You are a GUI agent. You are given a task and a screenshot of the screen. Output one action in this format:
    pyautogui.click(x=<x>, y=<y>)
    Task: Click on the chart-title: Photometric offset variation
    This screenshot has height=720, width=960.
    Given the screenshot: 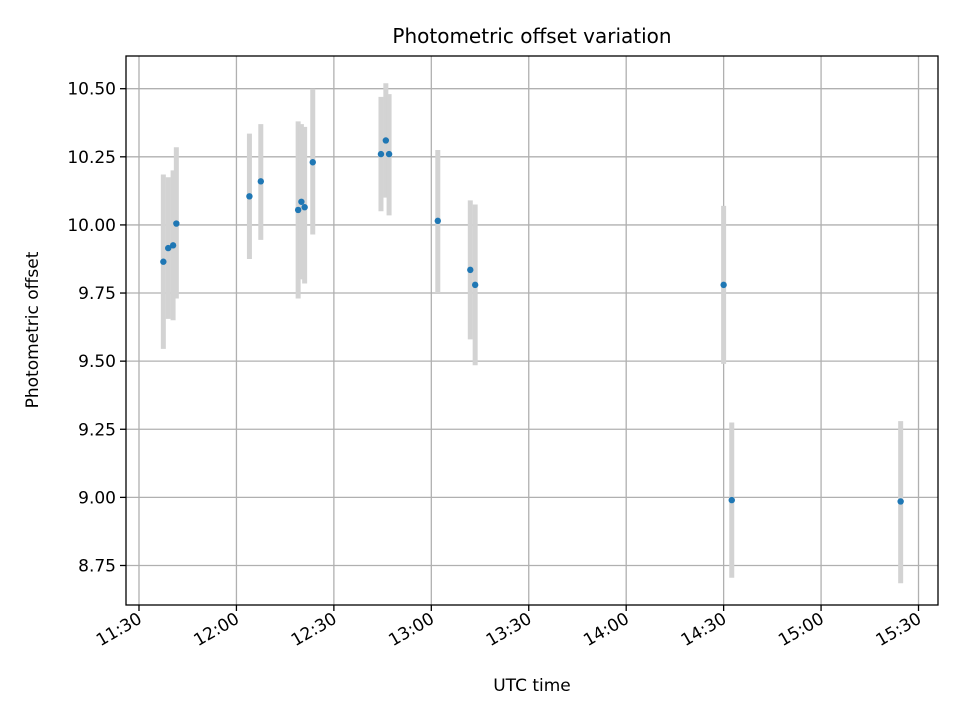 What is the action you would take?
    pyautogui.click(x=531, y=36)
    